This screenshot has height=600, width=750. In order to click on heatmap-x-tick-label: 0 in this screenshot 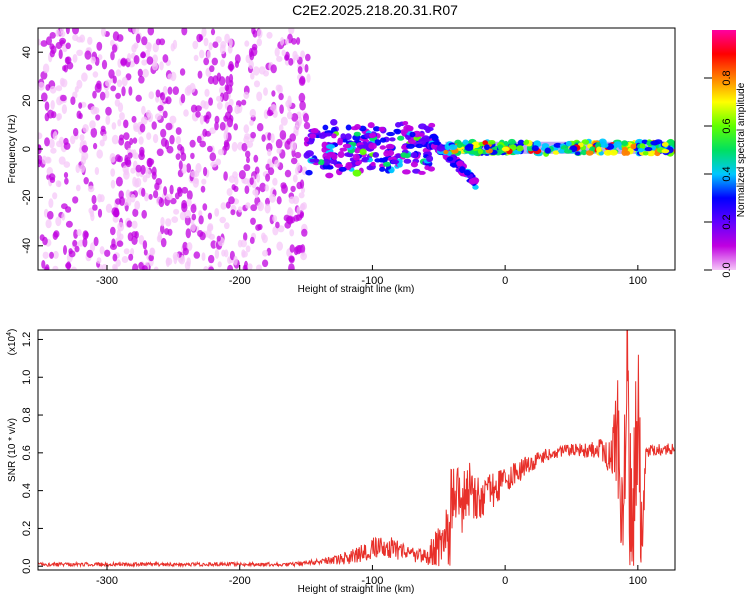, I will do `click(505, 281)`.